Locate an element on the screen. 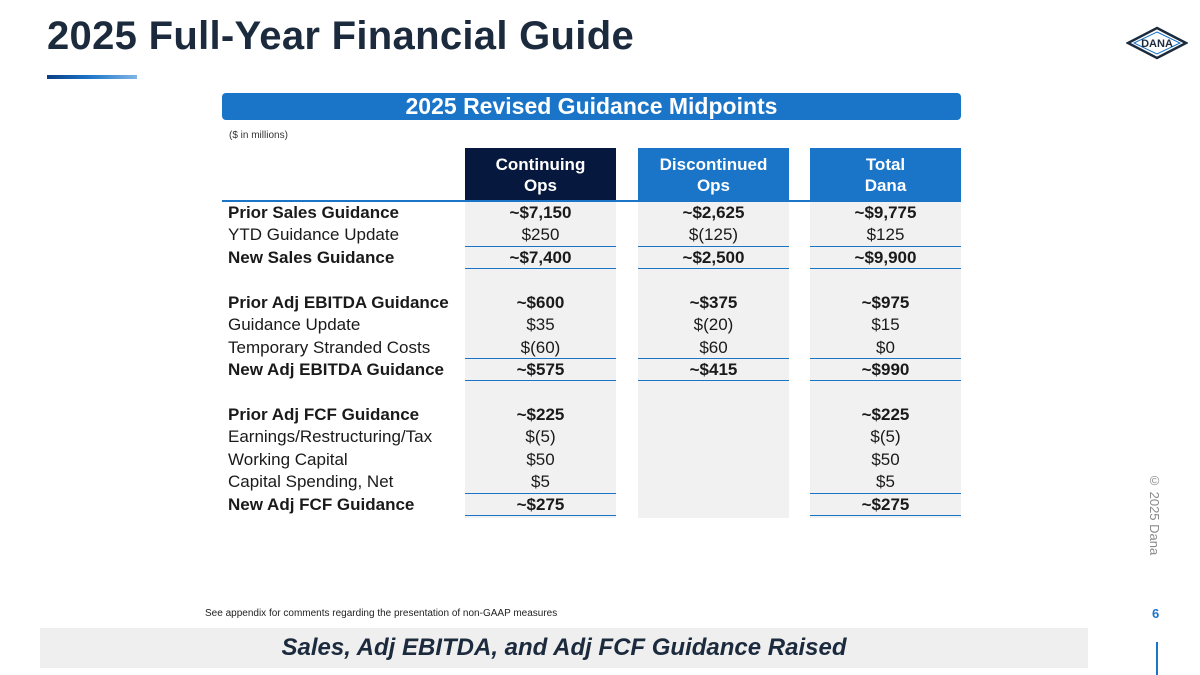 The height and width of the screenshot is (675, 1200). table-row: Prior Adj FCF Guidance ~$225 ~$225 is located at coordinates (600, 415).